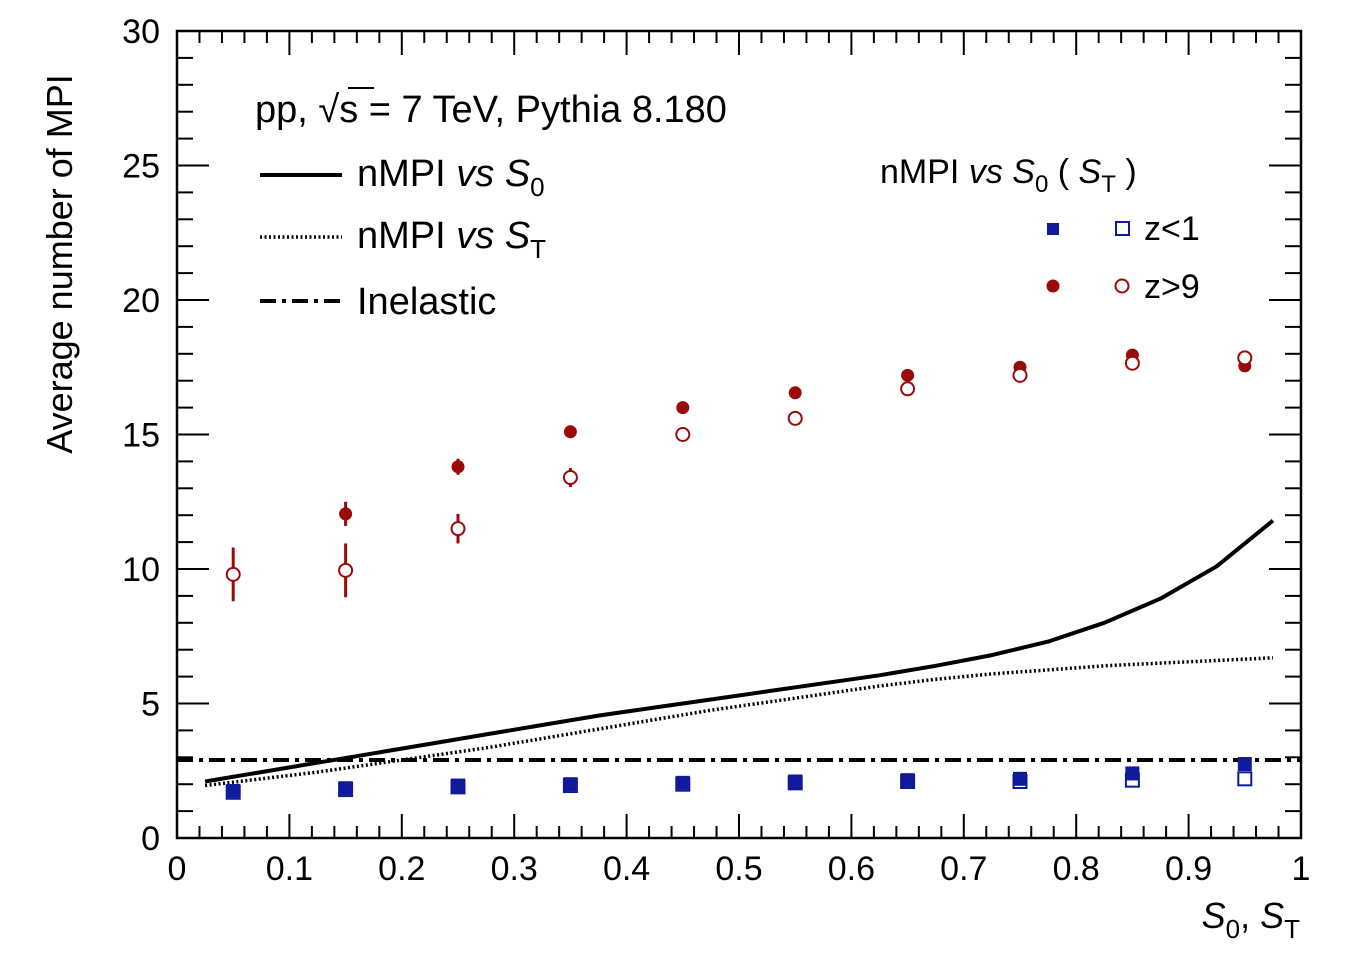 Image resolution: width=1346 pixels, height=969 pixels. I want to click on legend-label-dotted: nMPI vs ST, so click(451, 239).